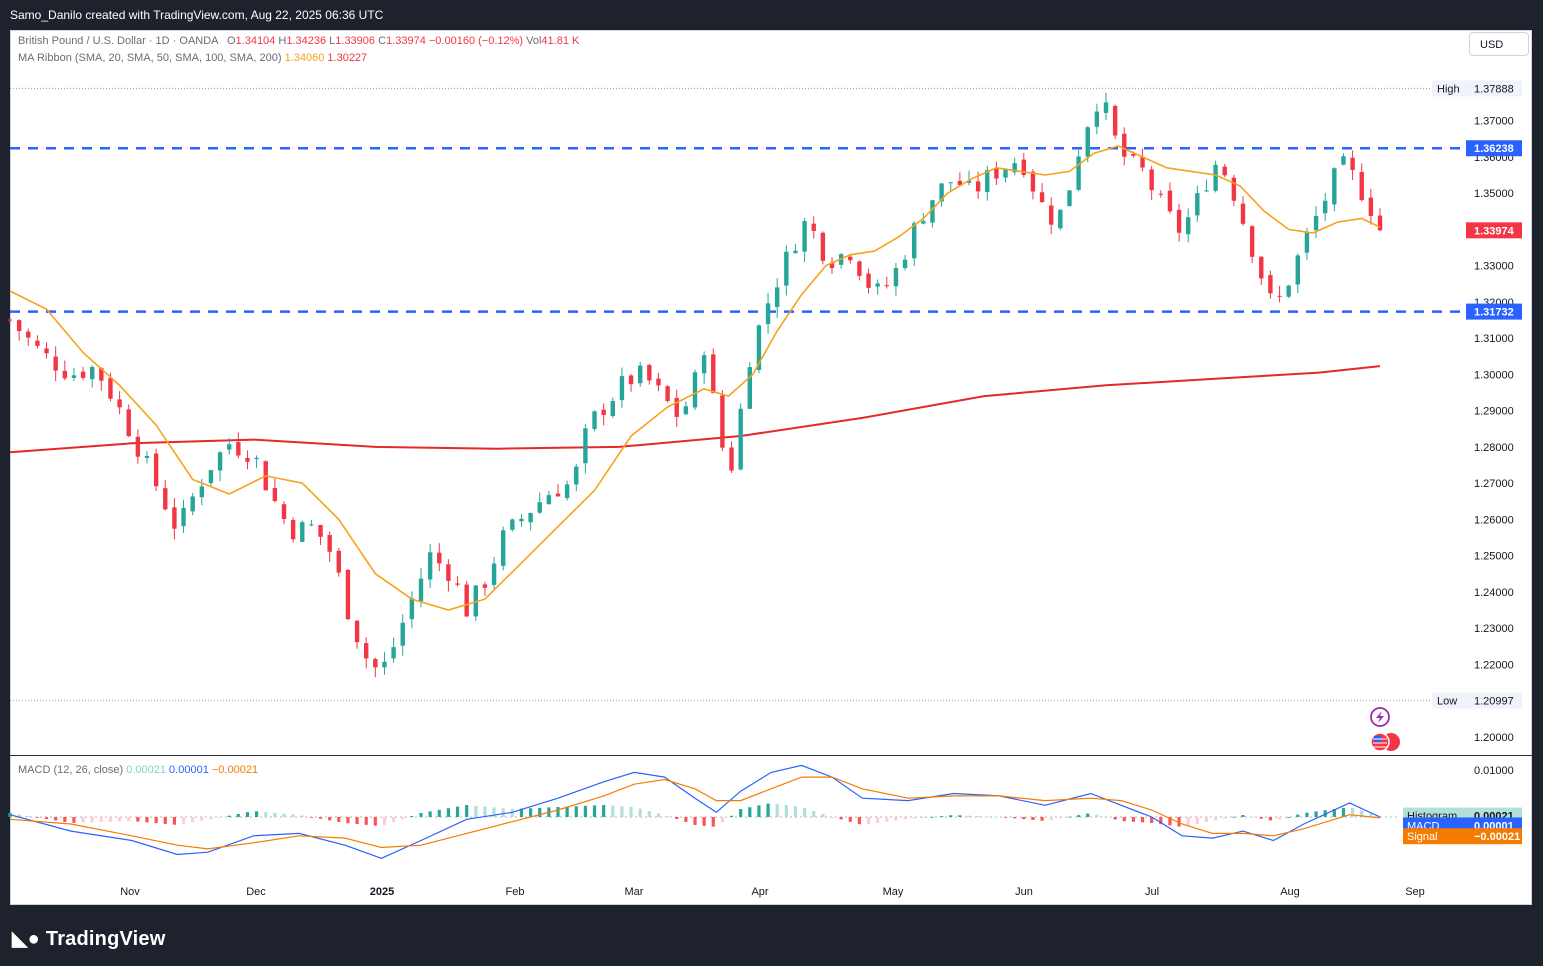  What do you see at coordinates (1494, 231) in the screenshot?
I see `last-price-tag: 1.33974` at bounding box center [1494, 231].